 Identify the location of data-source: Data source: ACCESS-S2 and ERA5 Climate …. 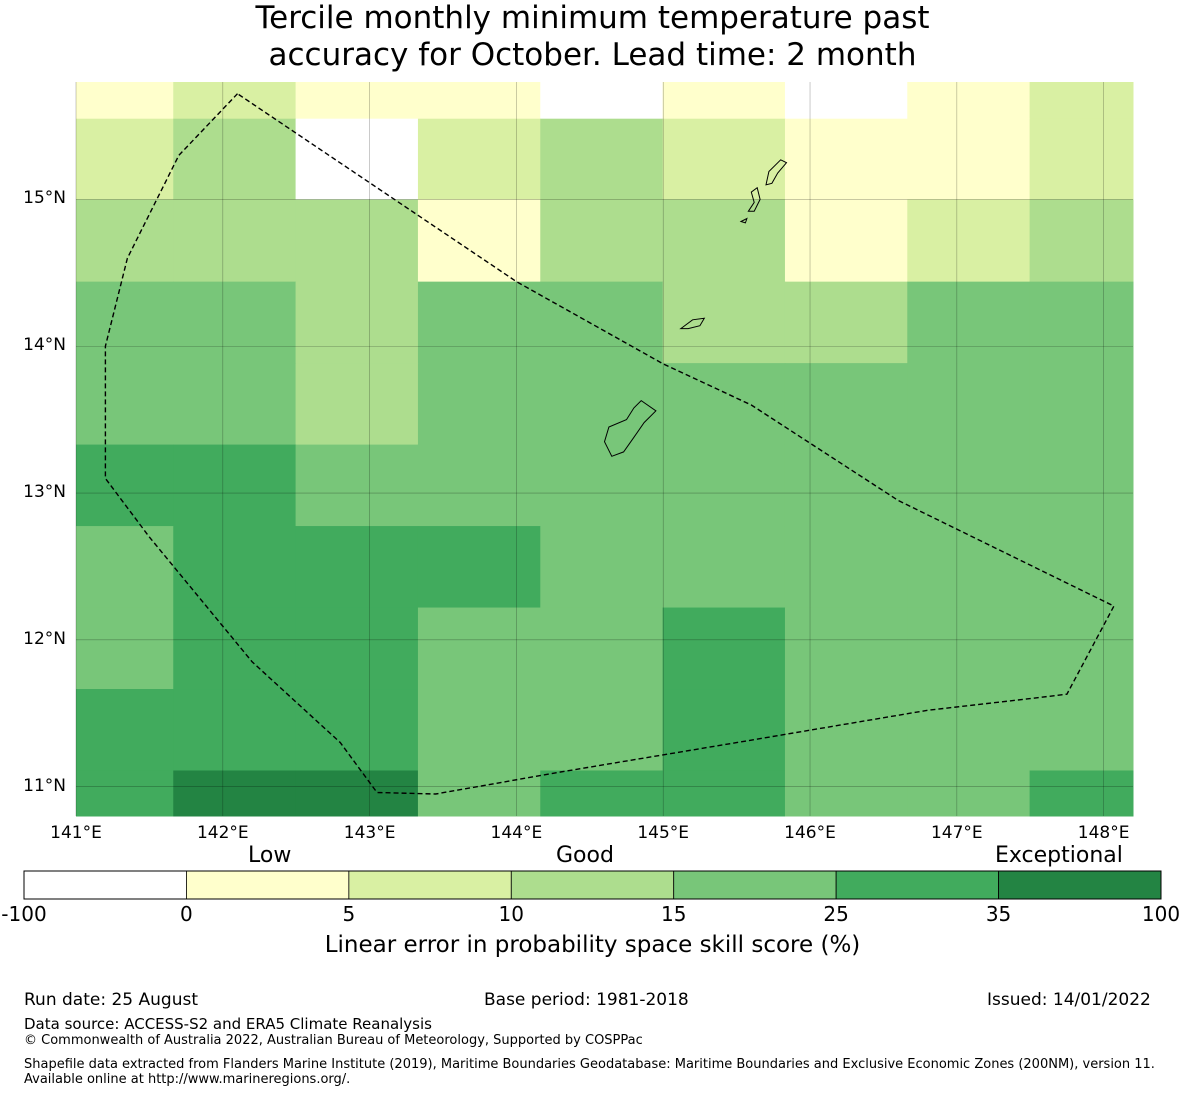
(228, 1024).